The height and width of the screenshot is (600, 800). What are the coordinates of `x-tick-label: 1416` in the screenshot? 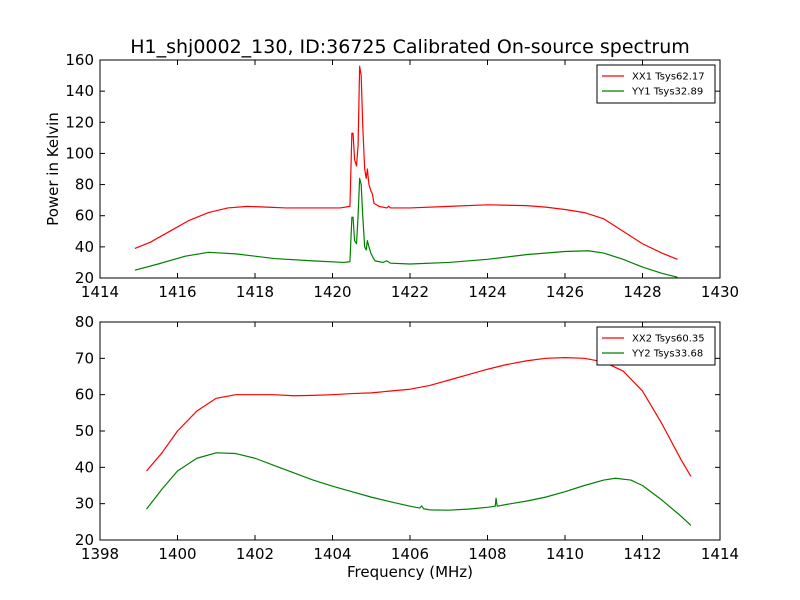 It's located at (177, 292).